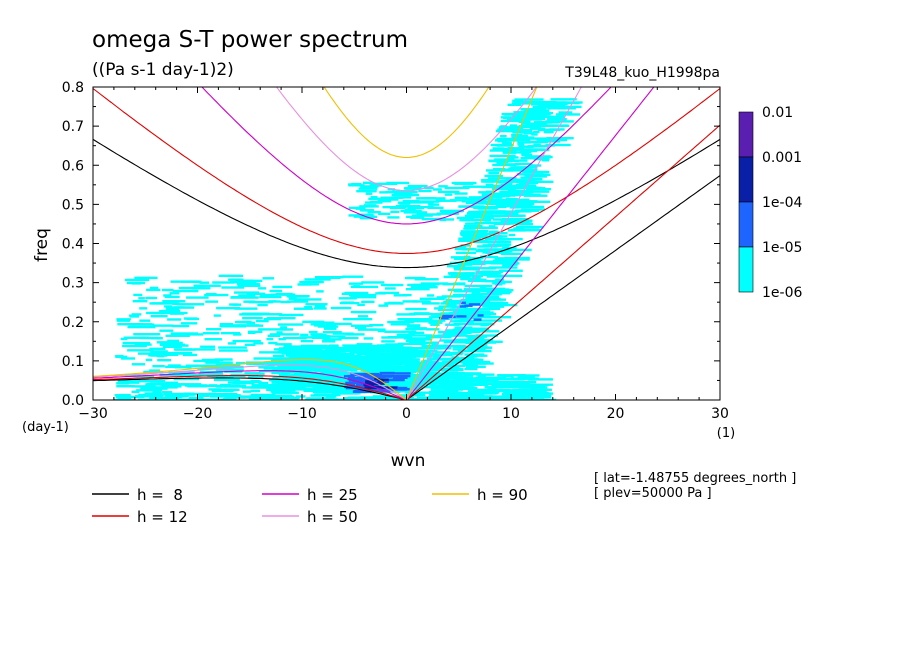  Describe the element at coordinates (73, 88) in the screenshot. I see `y-tick-label: 0.8` at that location.